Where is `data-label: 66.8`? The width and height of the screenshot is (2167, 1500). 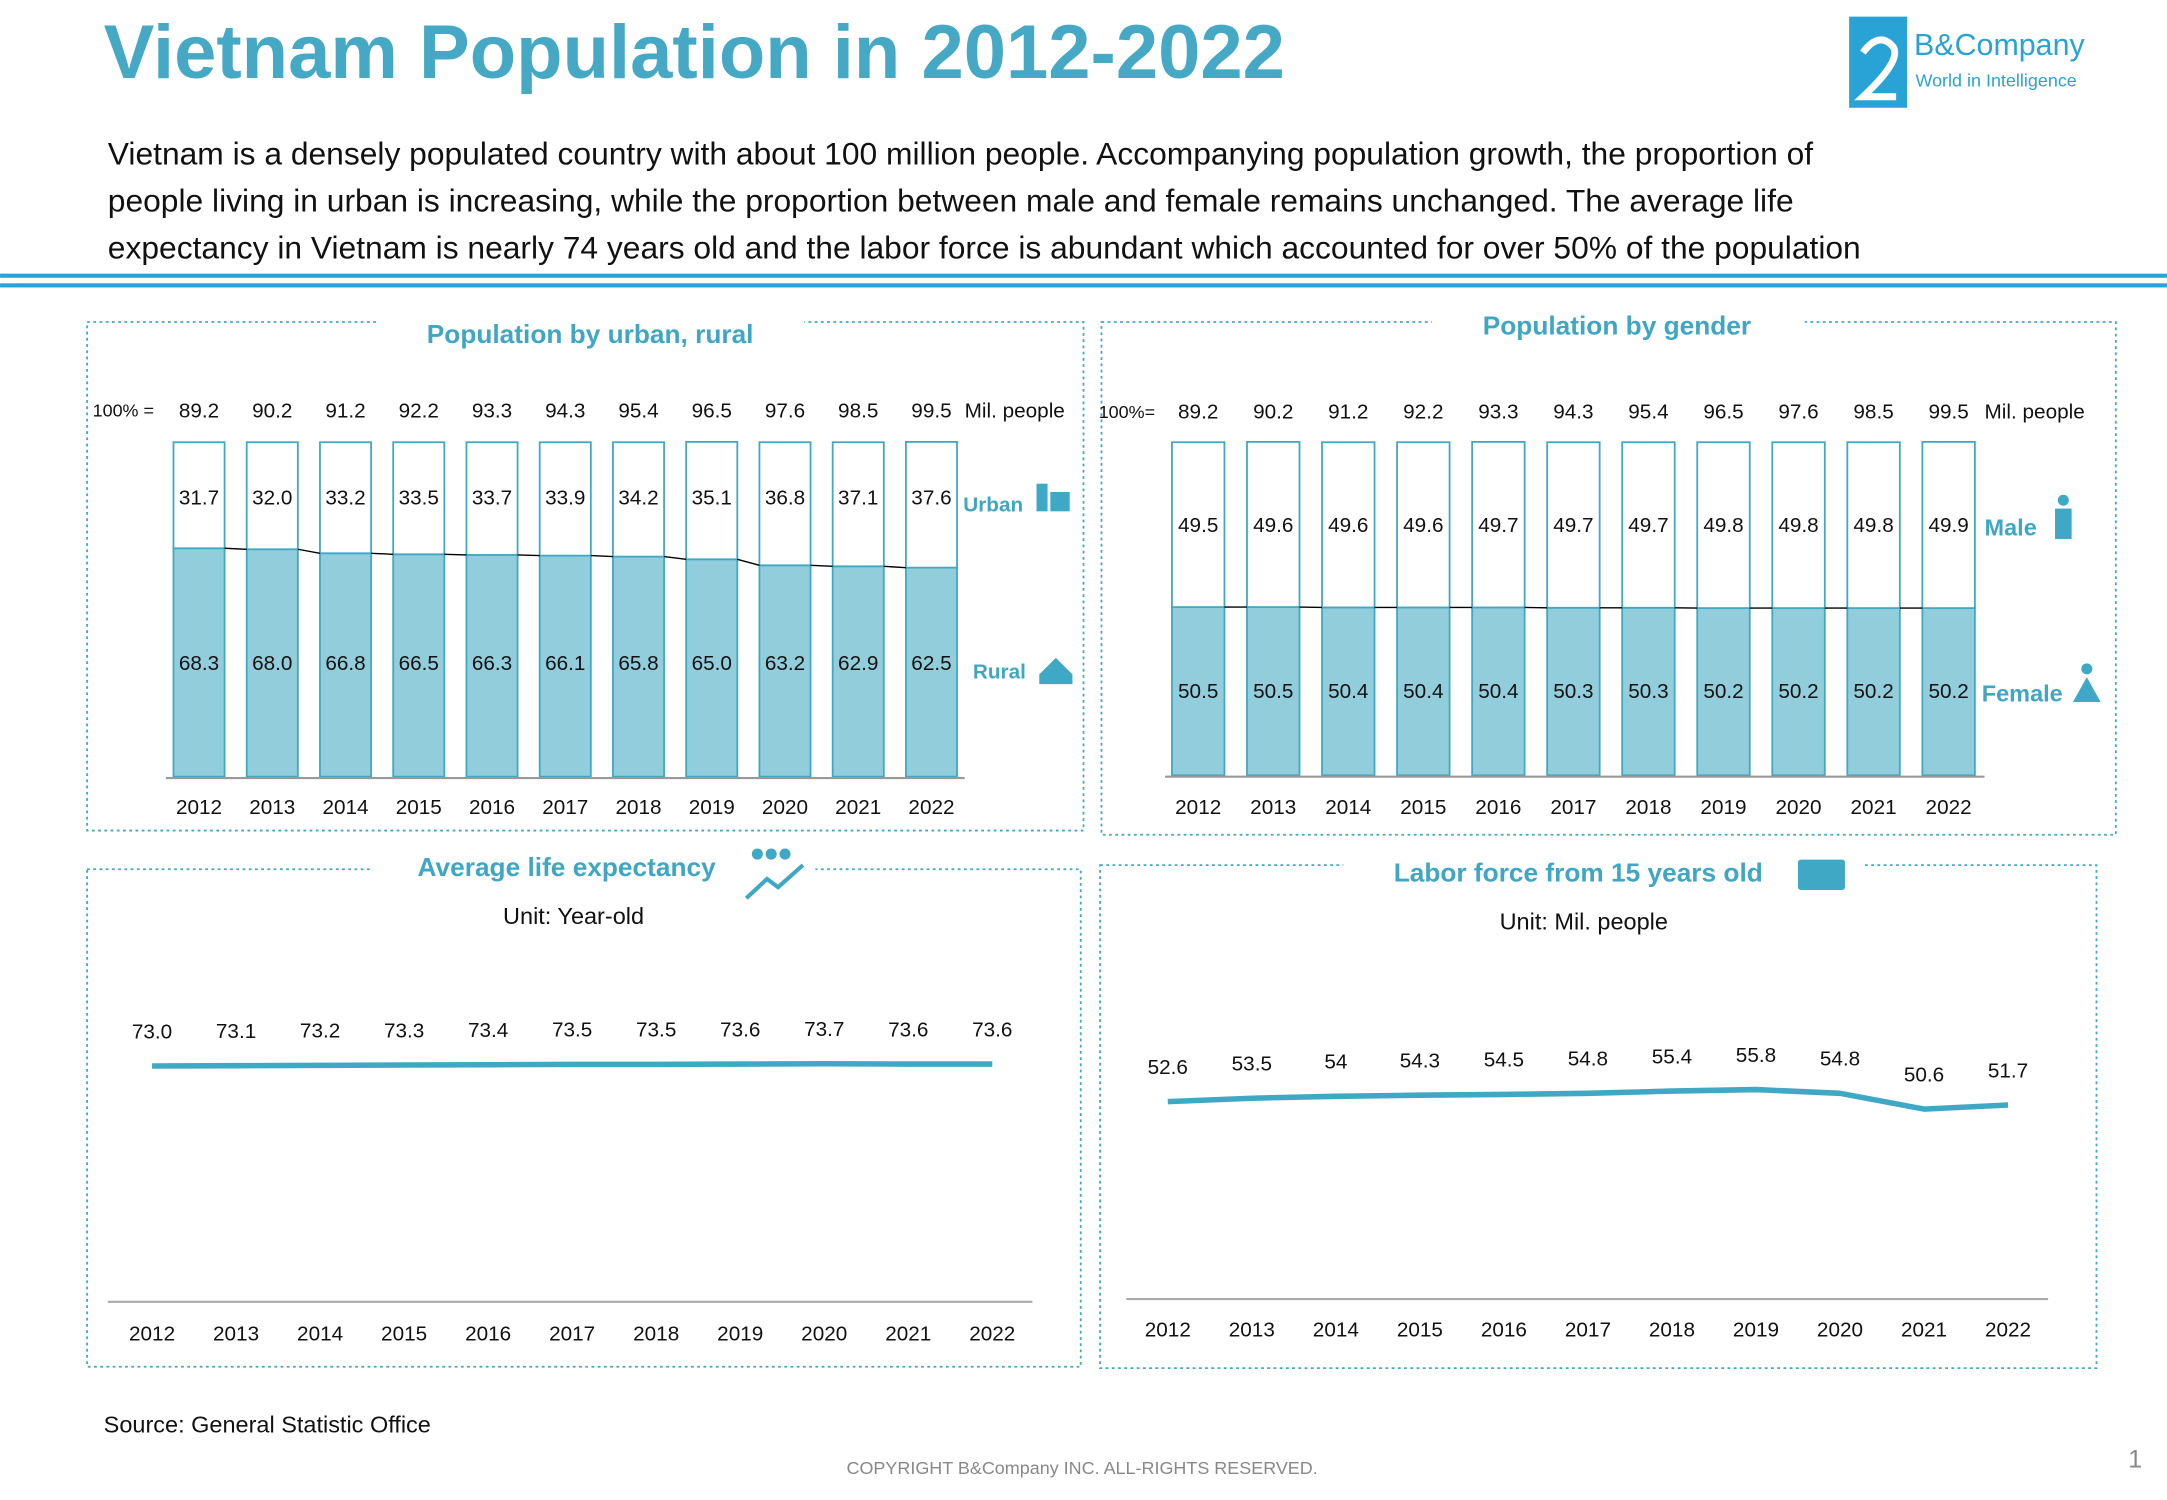 data-label: 66.8 is located at coordinates (345, 663).